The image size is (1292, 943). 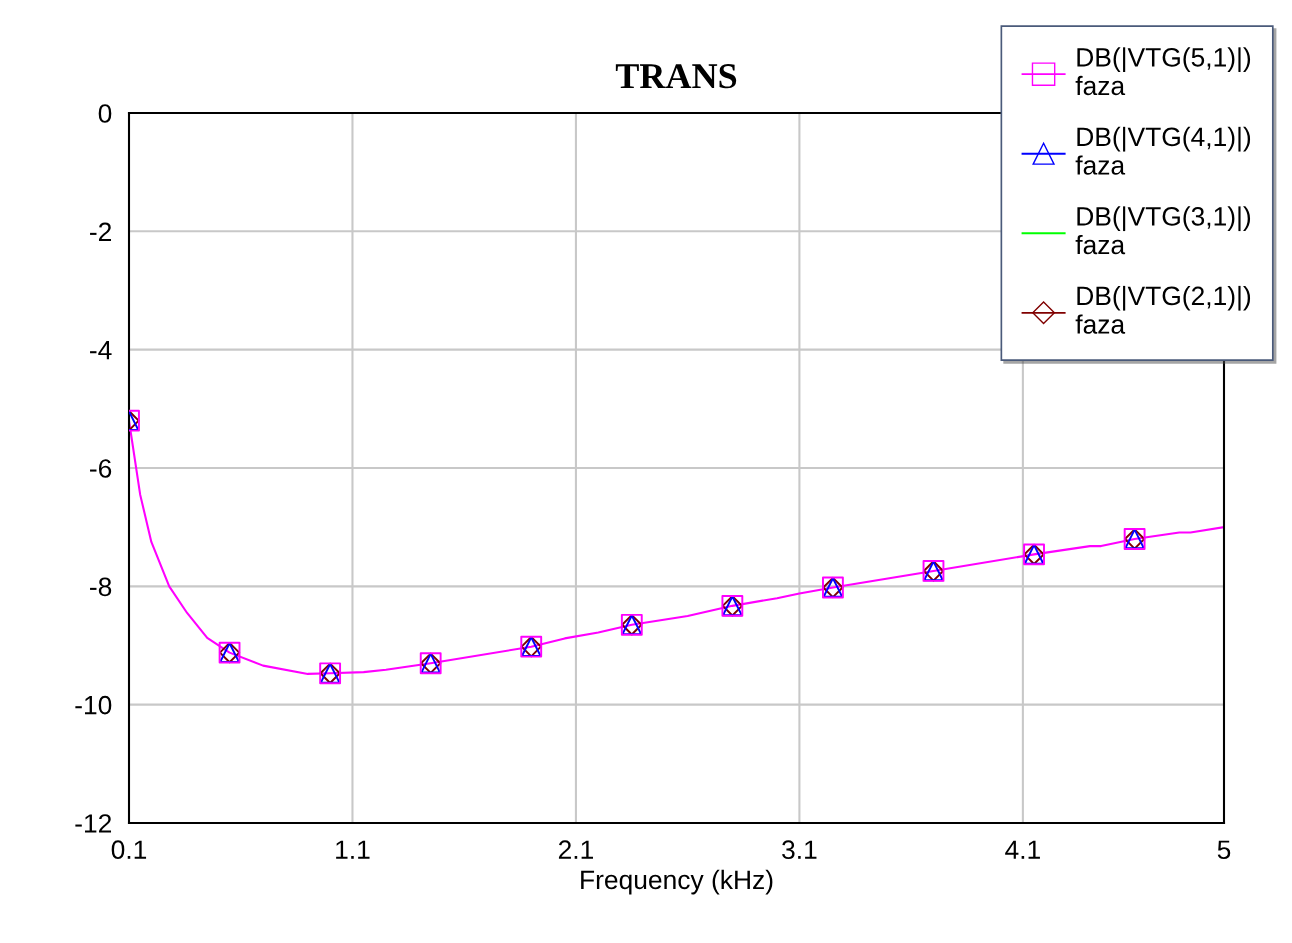 I want to click on legend-label: DB(|VTG(5,1)|) faza, so click(x=1163, y=71).